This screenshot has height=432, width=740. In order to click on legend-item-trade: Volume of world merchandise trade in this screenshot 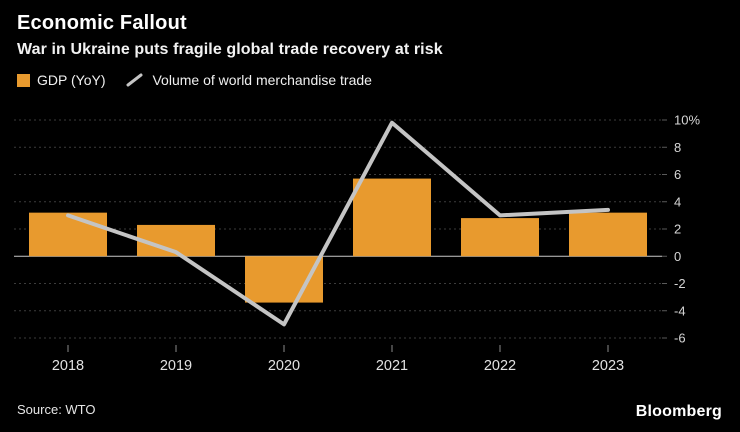, I will do `click(248, 80)`.